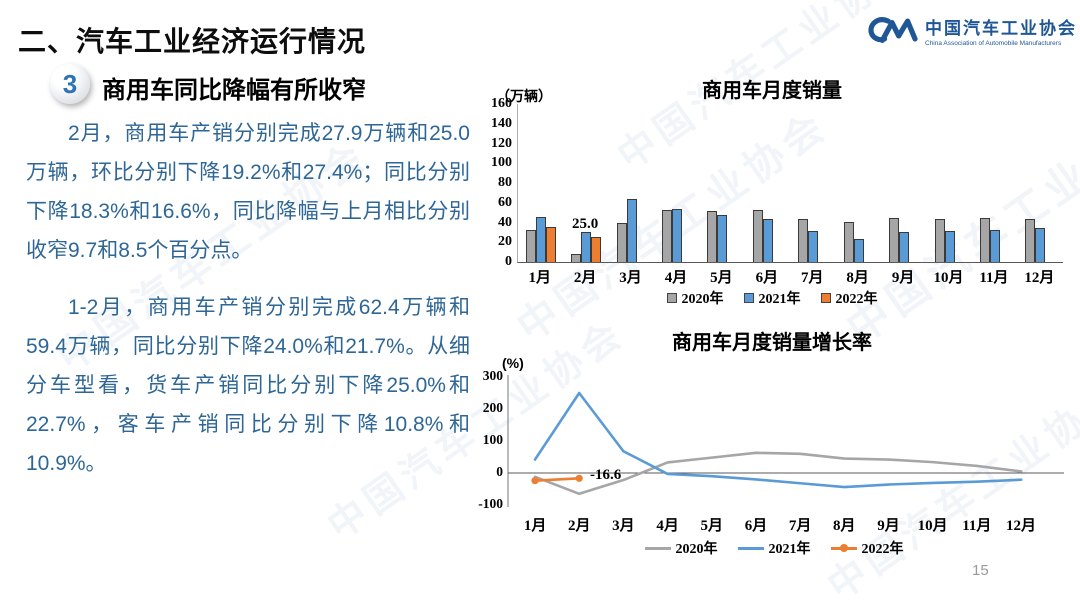 The width and height of the screenshot is (1080, 604). I want to click on bar-2022年-2月, so click(596, 249).